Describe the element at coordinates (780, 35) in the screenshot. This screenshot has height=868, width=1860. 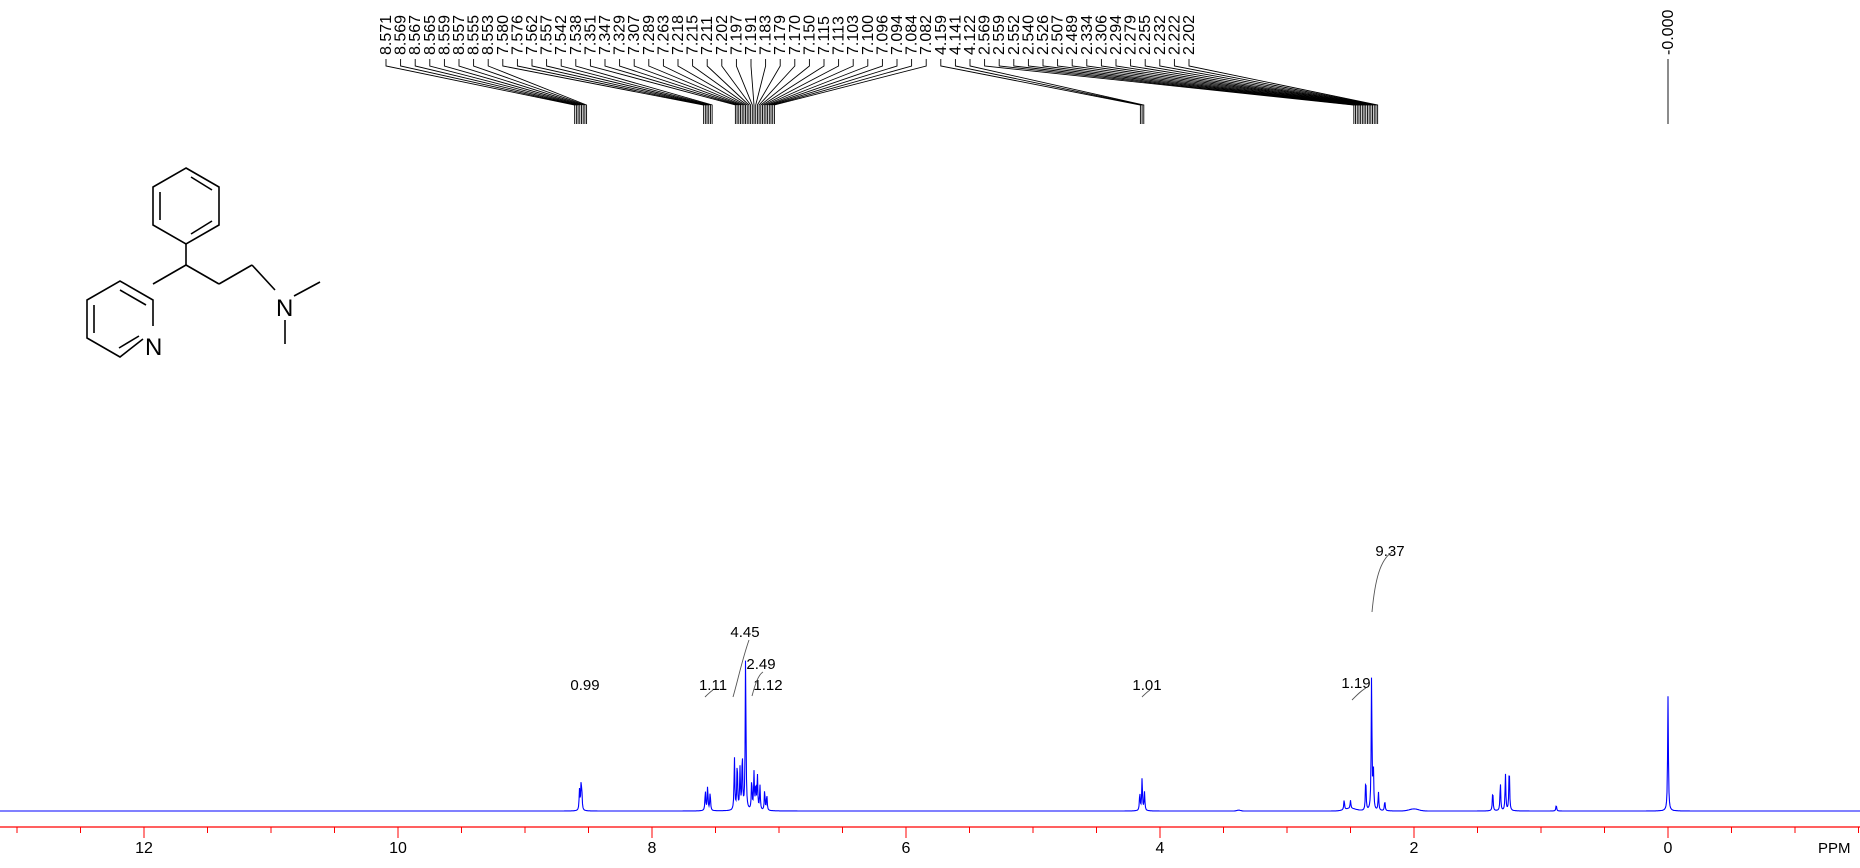
I see `peak-shift-label: 7.179` at that location.